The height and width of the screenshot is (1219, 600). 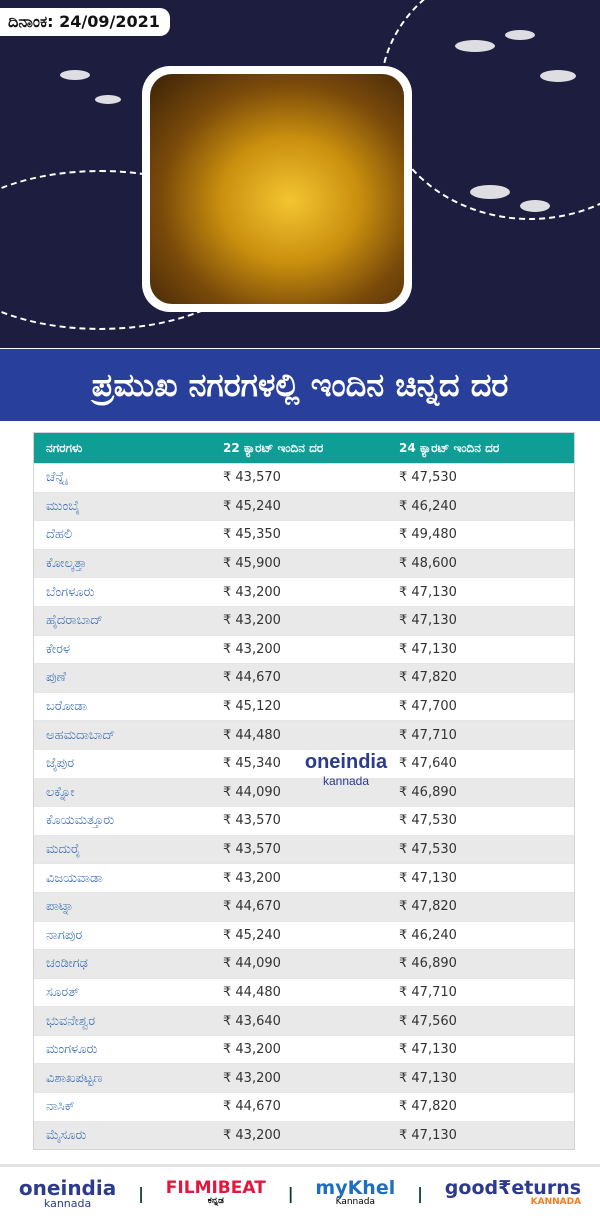 What do you see at coordinates (304, 1078) in the screenshot?
I see `table-row: ವಿಶಾಖಪಟ್ಟಣ ₹ 43,200 ₹ 47,130` at bounding box center [304, 1078].